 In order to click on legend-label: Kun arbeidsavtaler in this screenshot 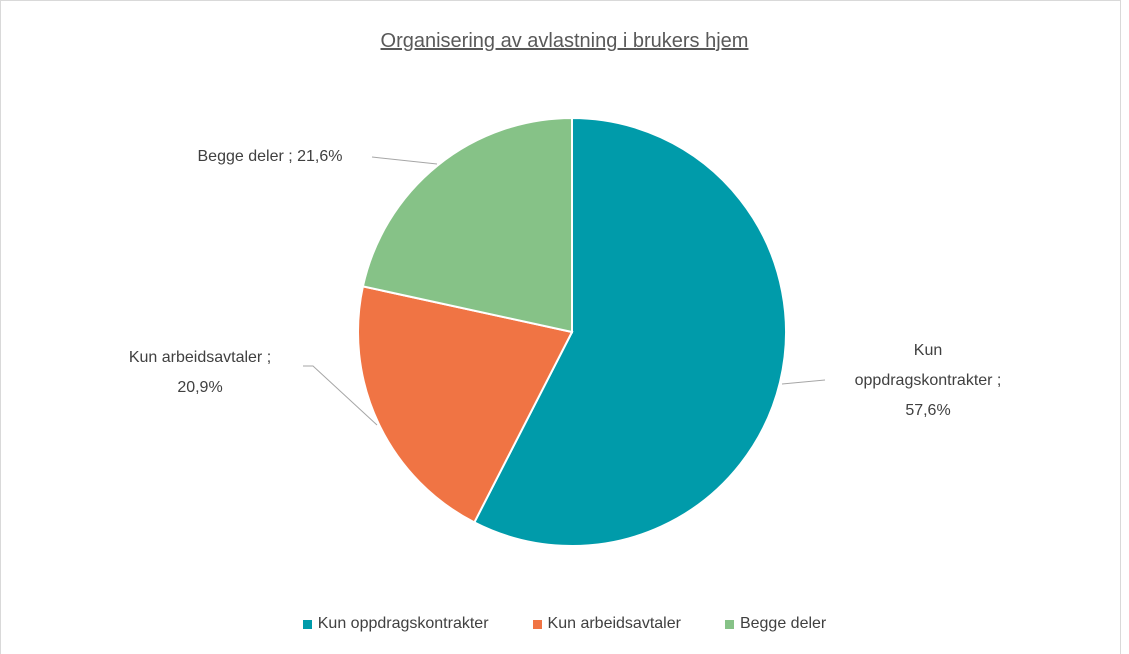, I will do `click(614, 623)`.